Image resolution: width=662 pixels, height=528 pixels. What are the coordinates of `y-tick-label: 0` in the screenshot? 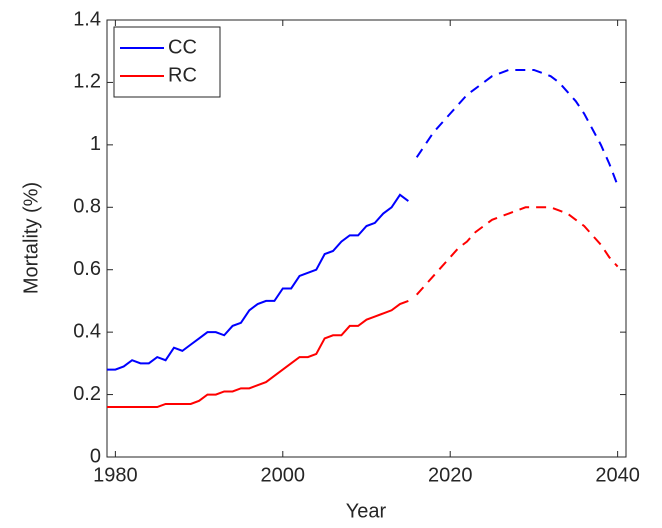 It's located at (95, 456).